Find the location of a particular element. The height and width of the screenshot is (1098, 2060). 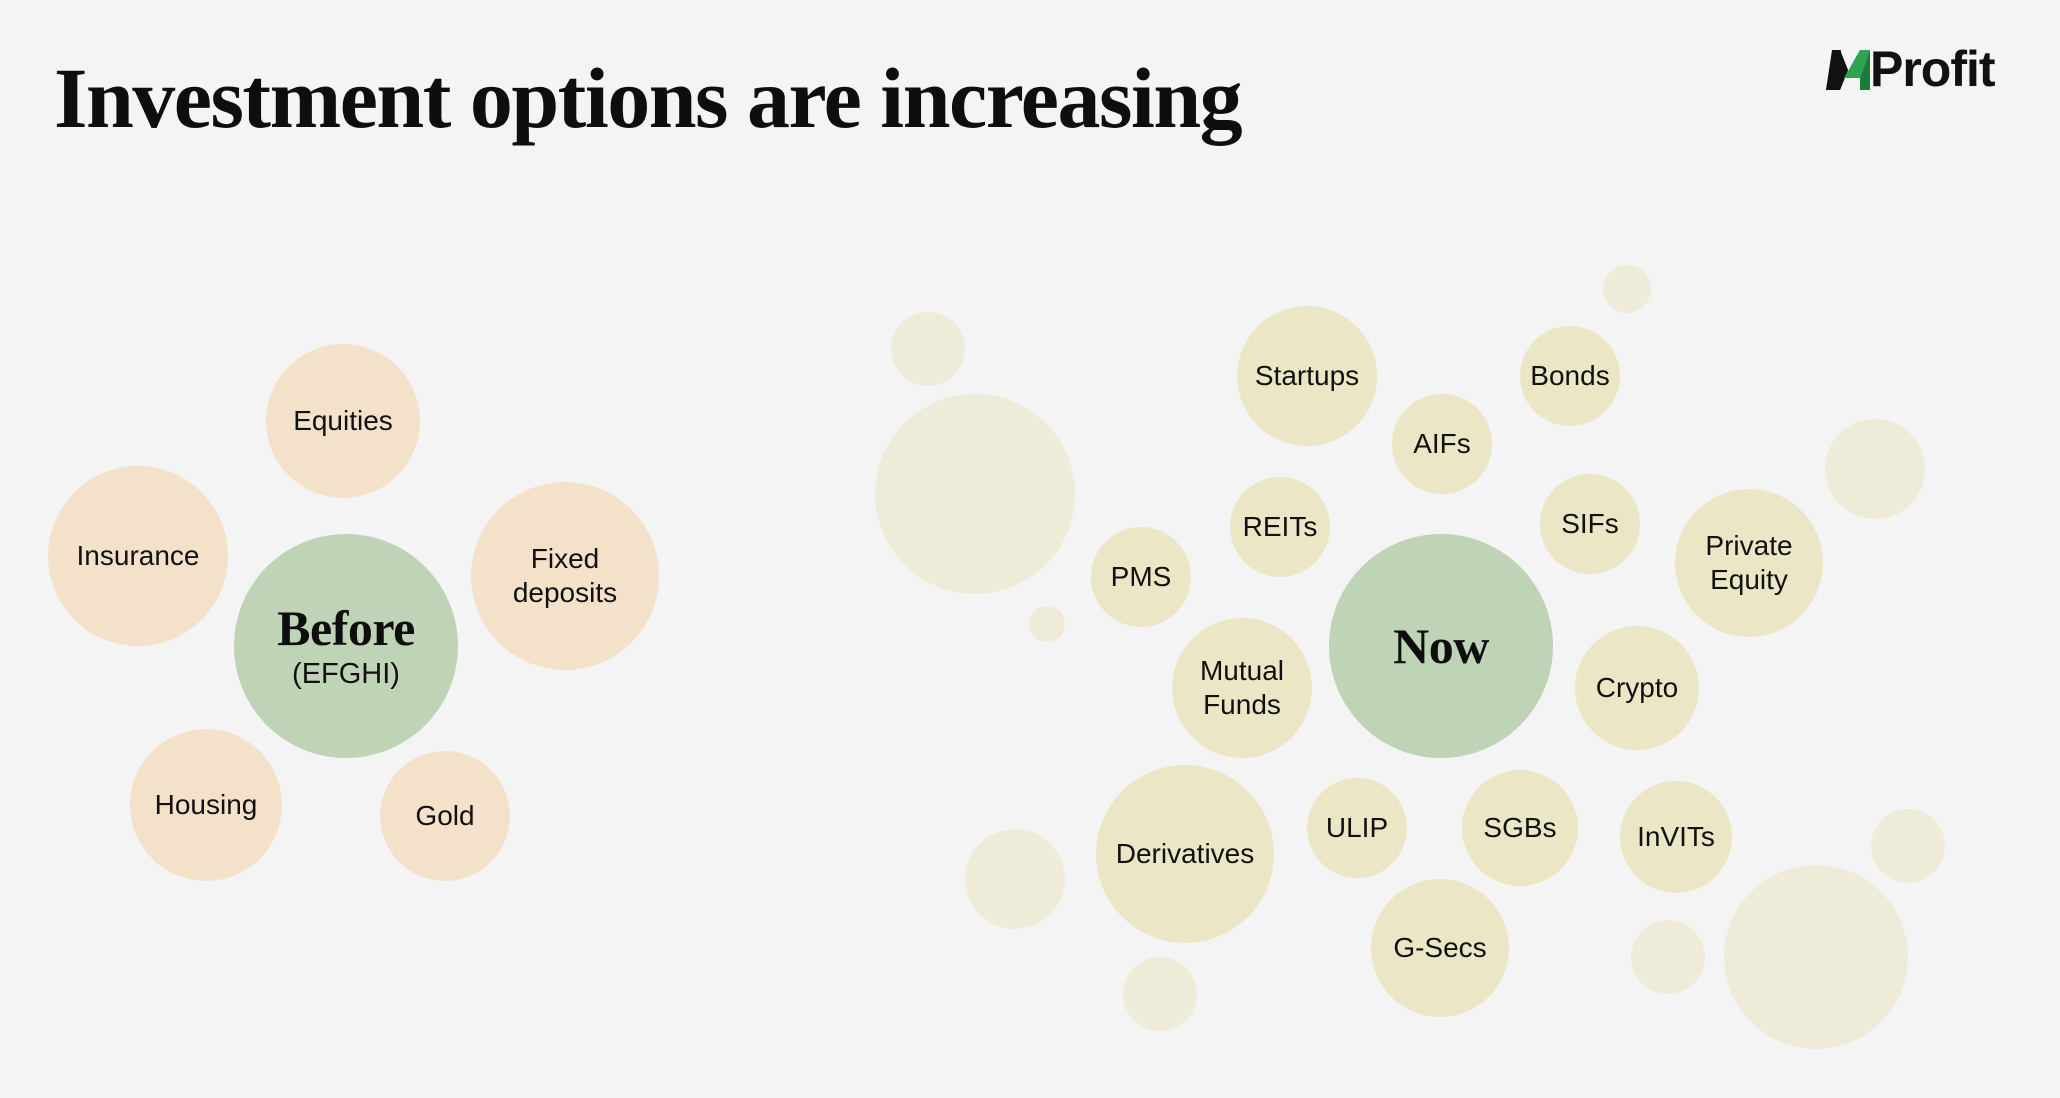

now-item-aifs: AIFs is located at coordinates (1442, 444).